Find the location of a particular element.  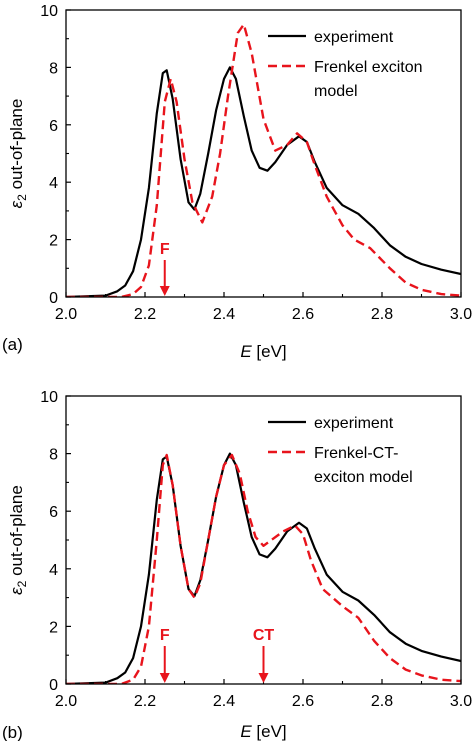

panel-label: (a) is located at coordinates (12, 344).